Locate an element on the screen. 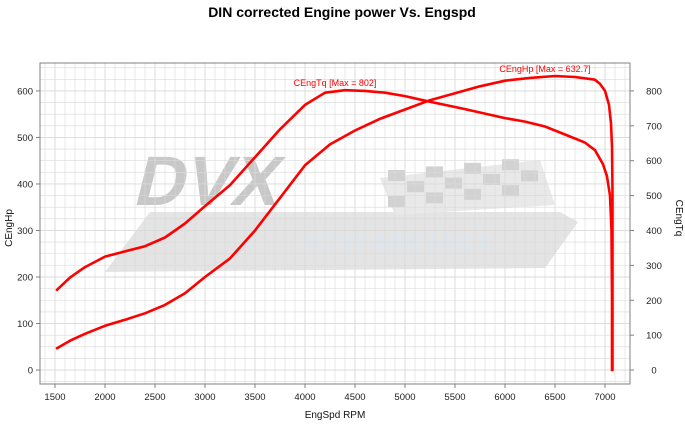 This screenshot has width=685, height=428. right-tick-label: 800 is located at coordinates (654, 91).